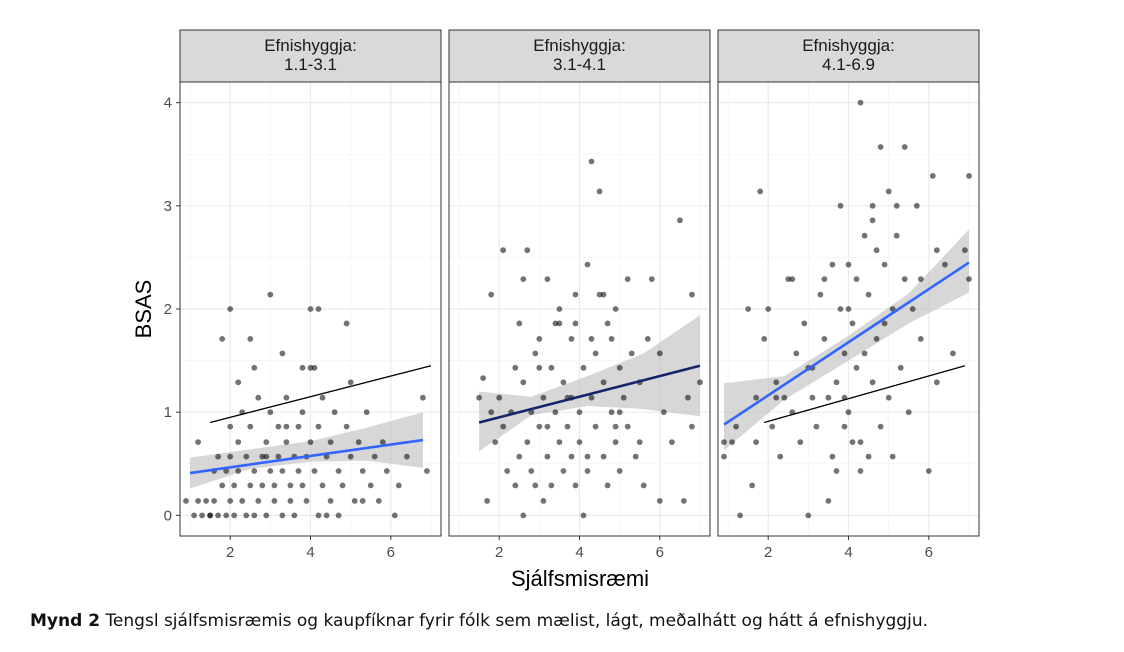 The image size is (1124, 652). What do you see at coordinates (580, 578) in the screenshot?
I see `x-axis-title: Sjálfsmisræmi` at bounding box center [580, 578].